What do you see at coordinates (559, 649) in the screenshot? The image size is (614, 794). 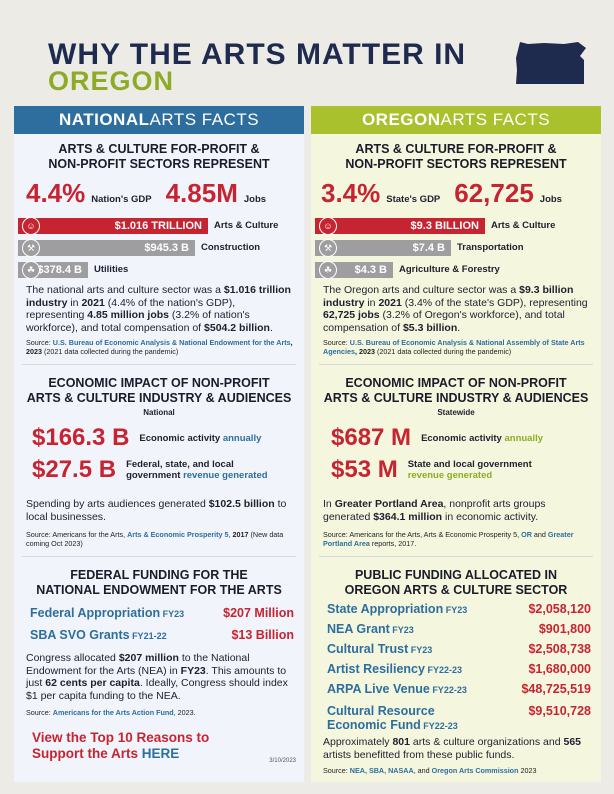 I see `funding-amount: $2,508,738` at bounding box center [559, 649].